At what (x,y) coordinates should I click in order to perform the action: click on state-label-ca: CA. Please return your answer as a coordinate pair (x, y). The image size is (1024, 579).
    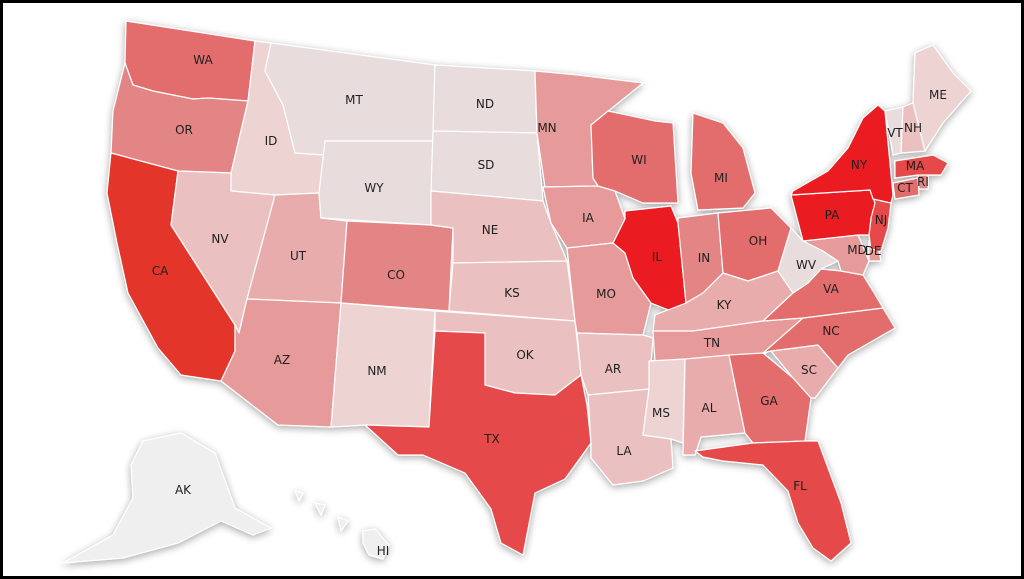
    Looking at the image, I should click on (160, 271).